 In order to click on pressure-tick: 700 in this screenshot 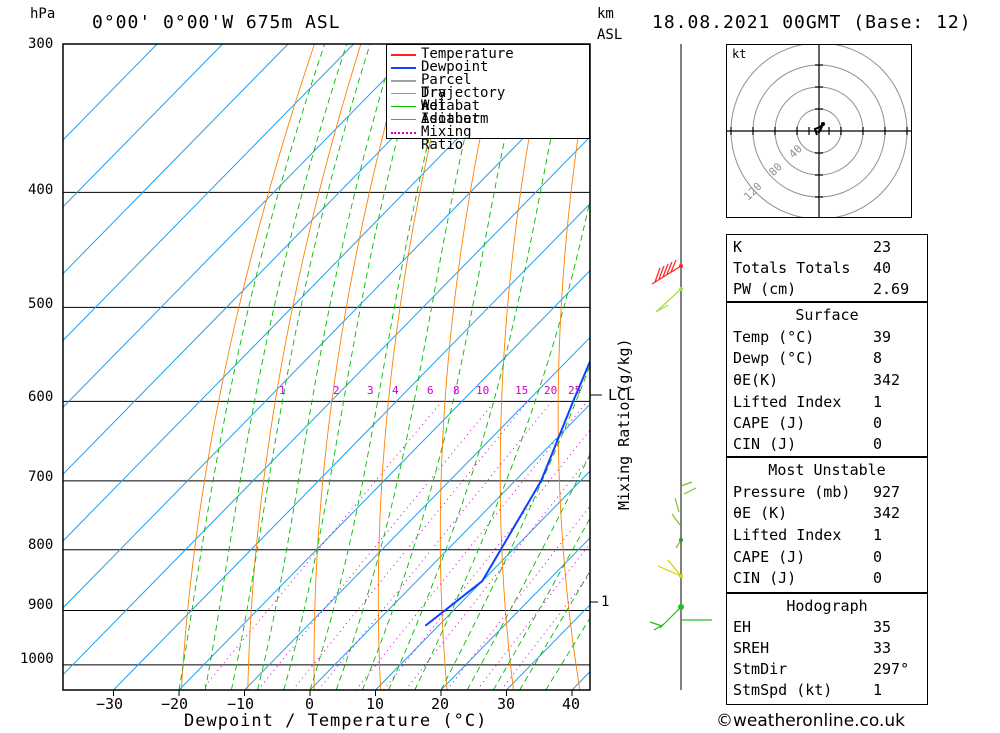, I will do `click(41, 477)`.